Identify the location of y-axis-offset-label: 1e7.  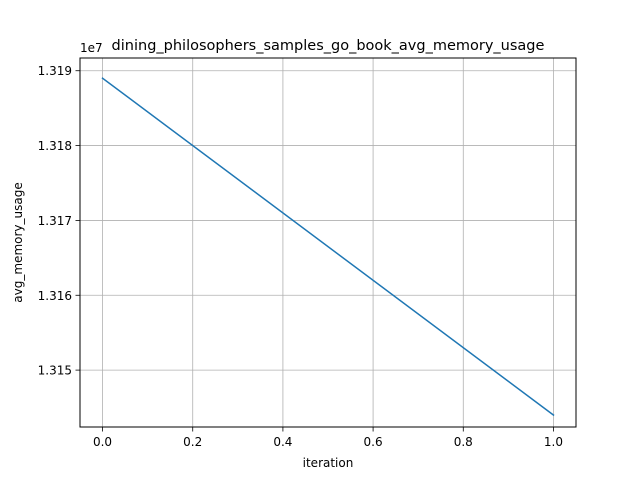
(91, 48).